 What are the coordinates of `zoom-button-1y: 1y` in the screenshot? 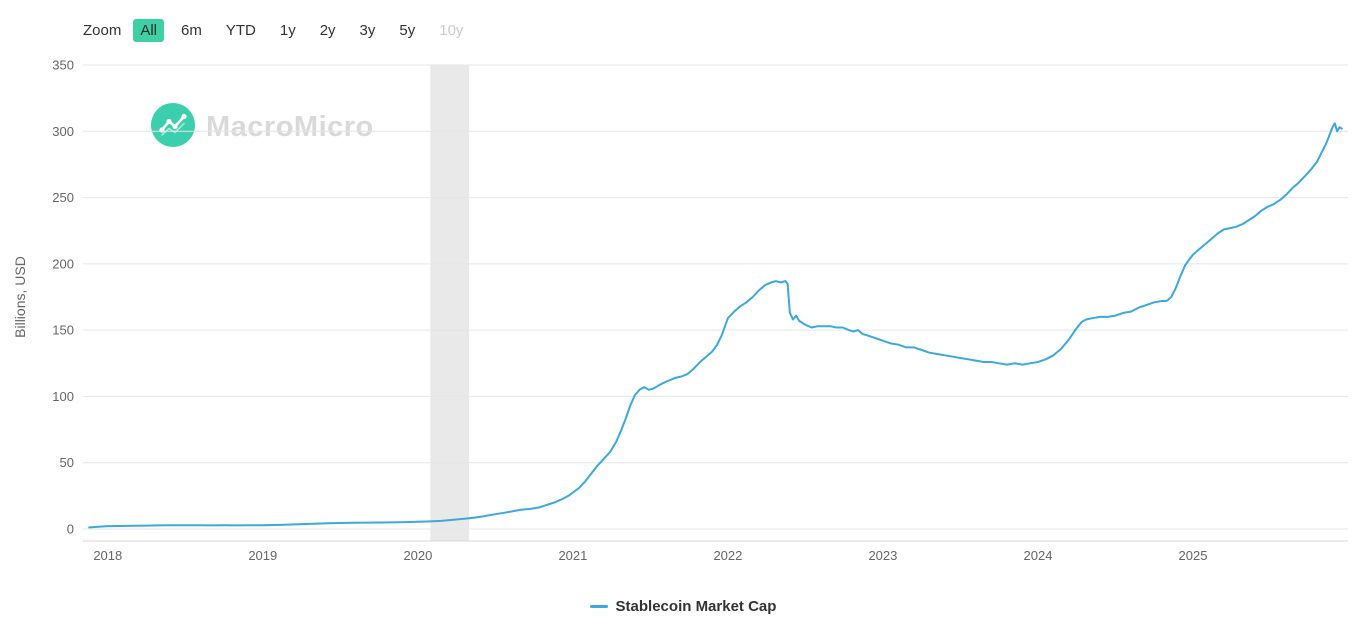 It's located at (288, 30).